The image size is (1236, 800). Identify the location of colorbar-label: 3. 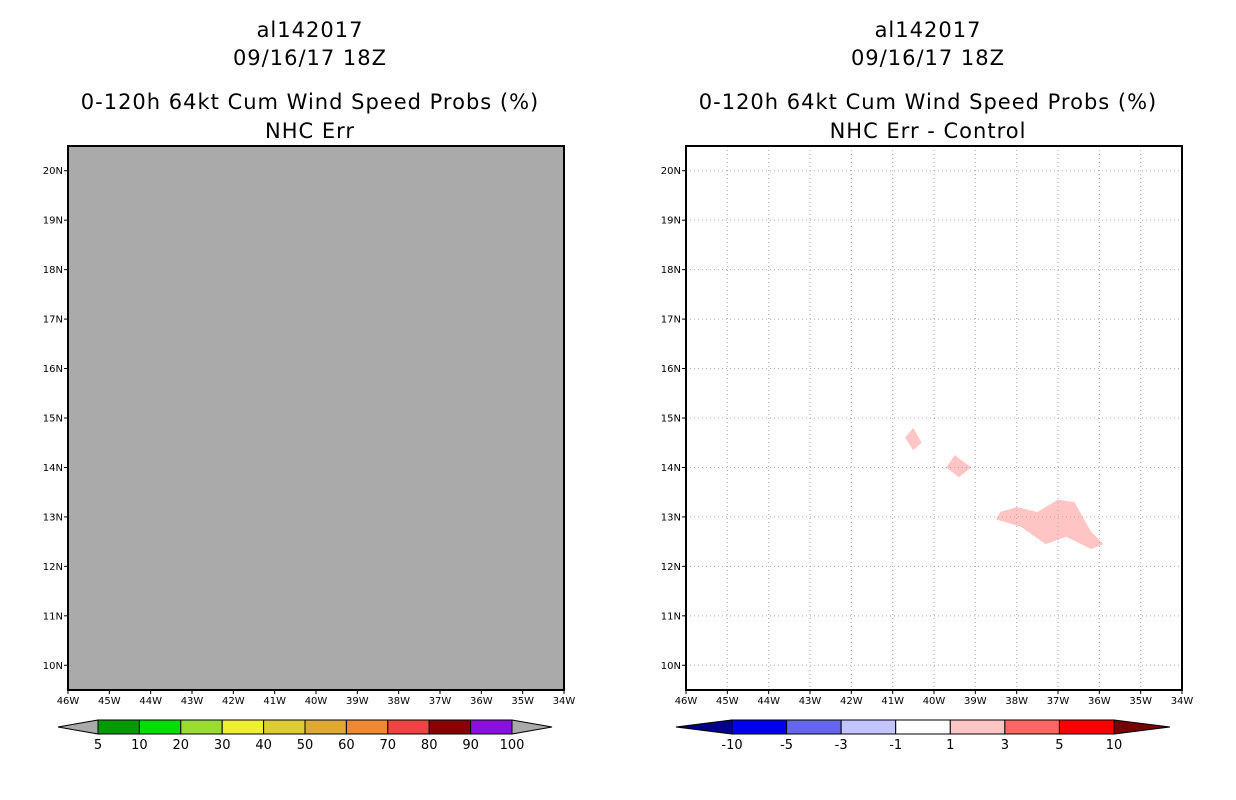
(1005, 745).